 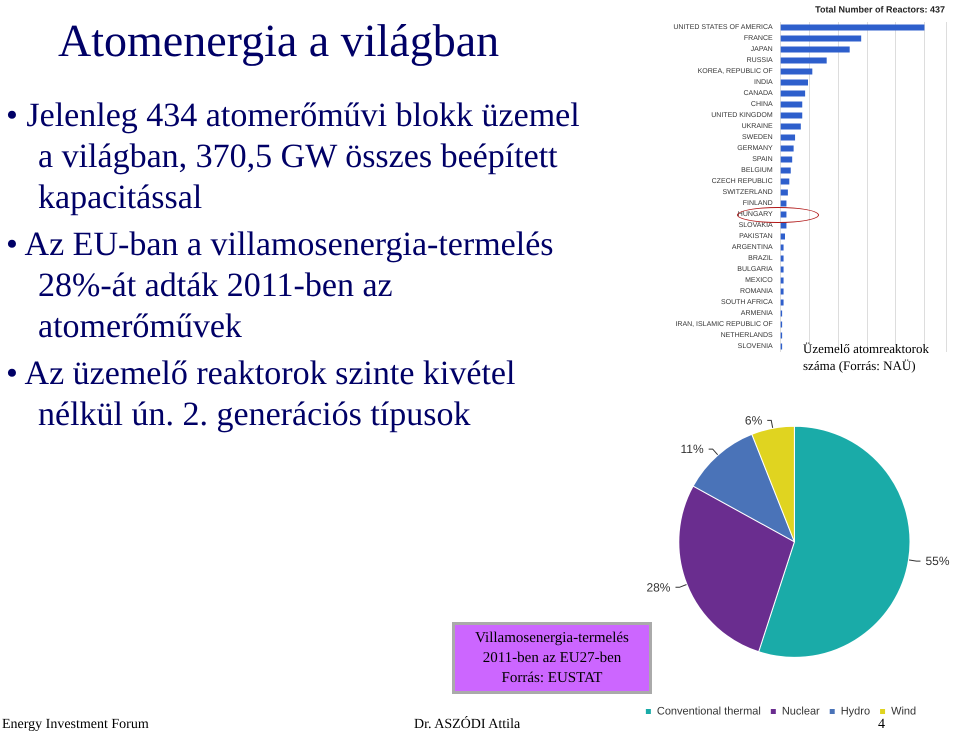 I want to click on text: Villamosenergia-termelés 2011-ben az EU27-ben, so click(x=552, y=648).